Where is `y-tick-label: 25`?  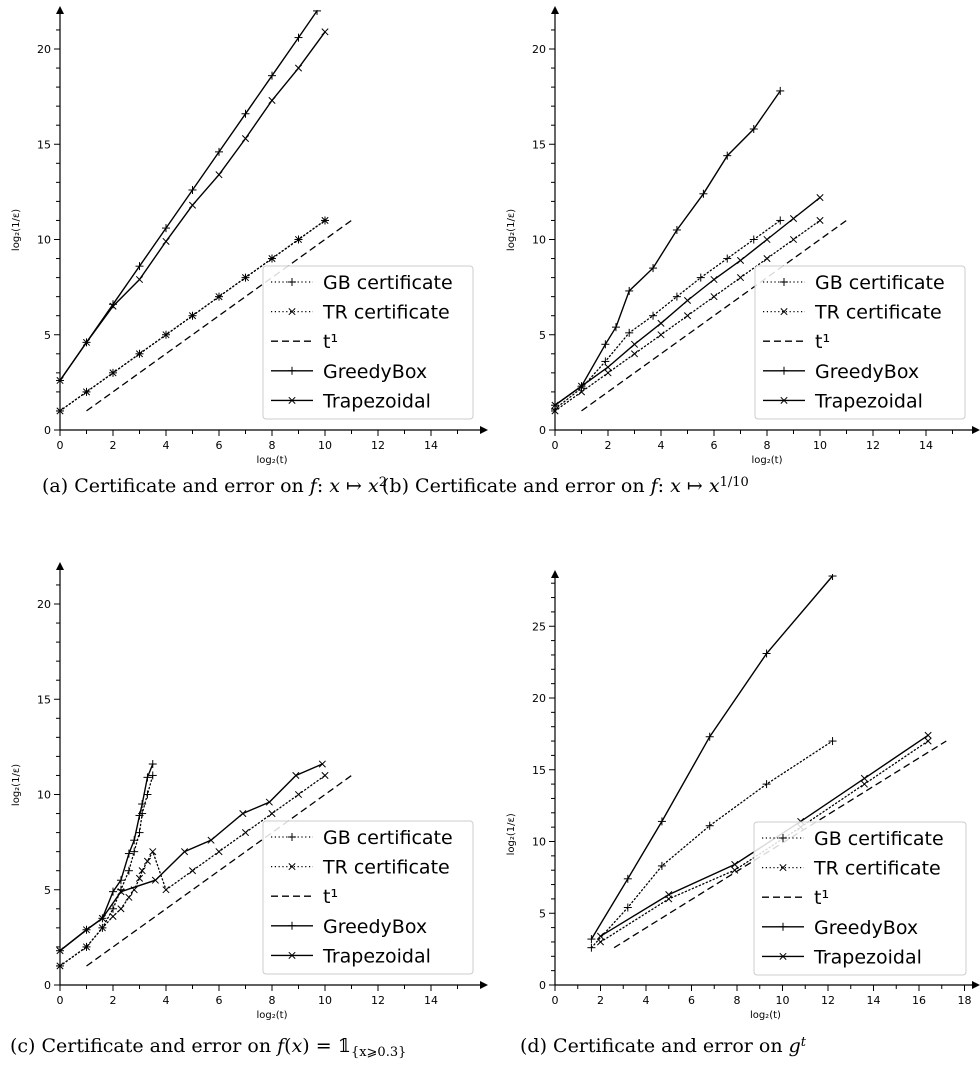
y-tick-label: 25 is located at coordinates (539, 626).